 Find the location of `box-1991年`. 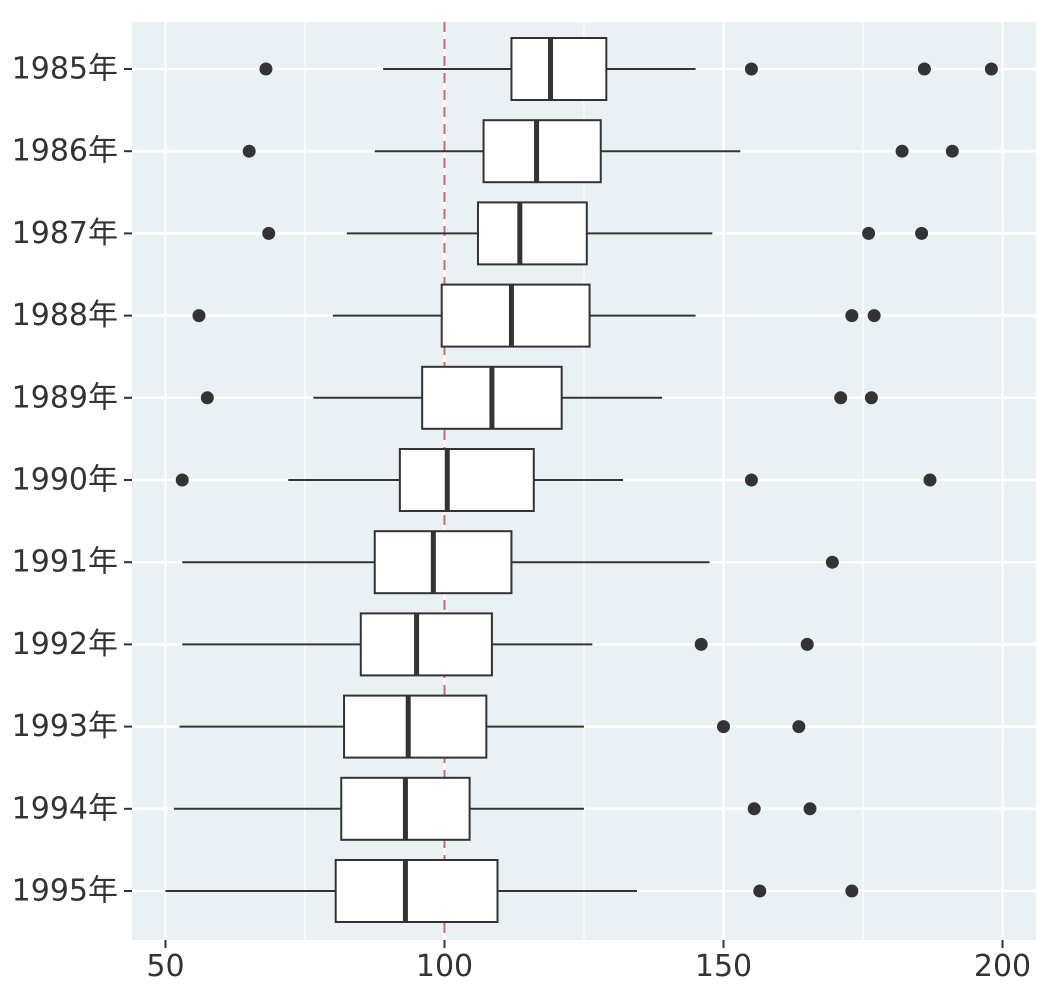

box-1991年 is located at coordinates (510, 562).